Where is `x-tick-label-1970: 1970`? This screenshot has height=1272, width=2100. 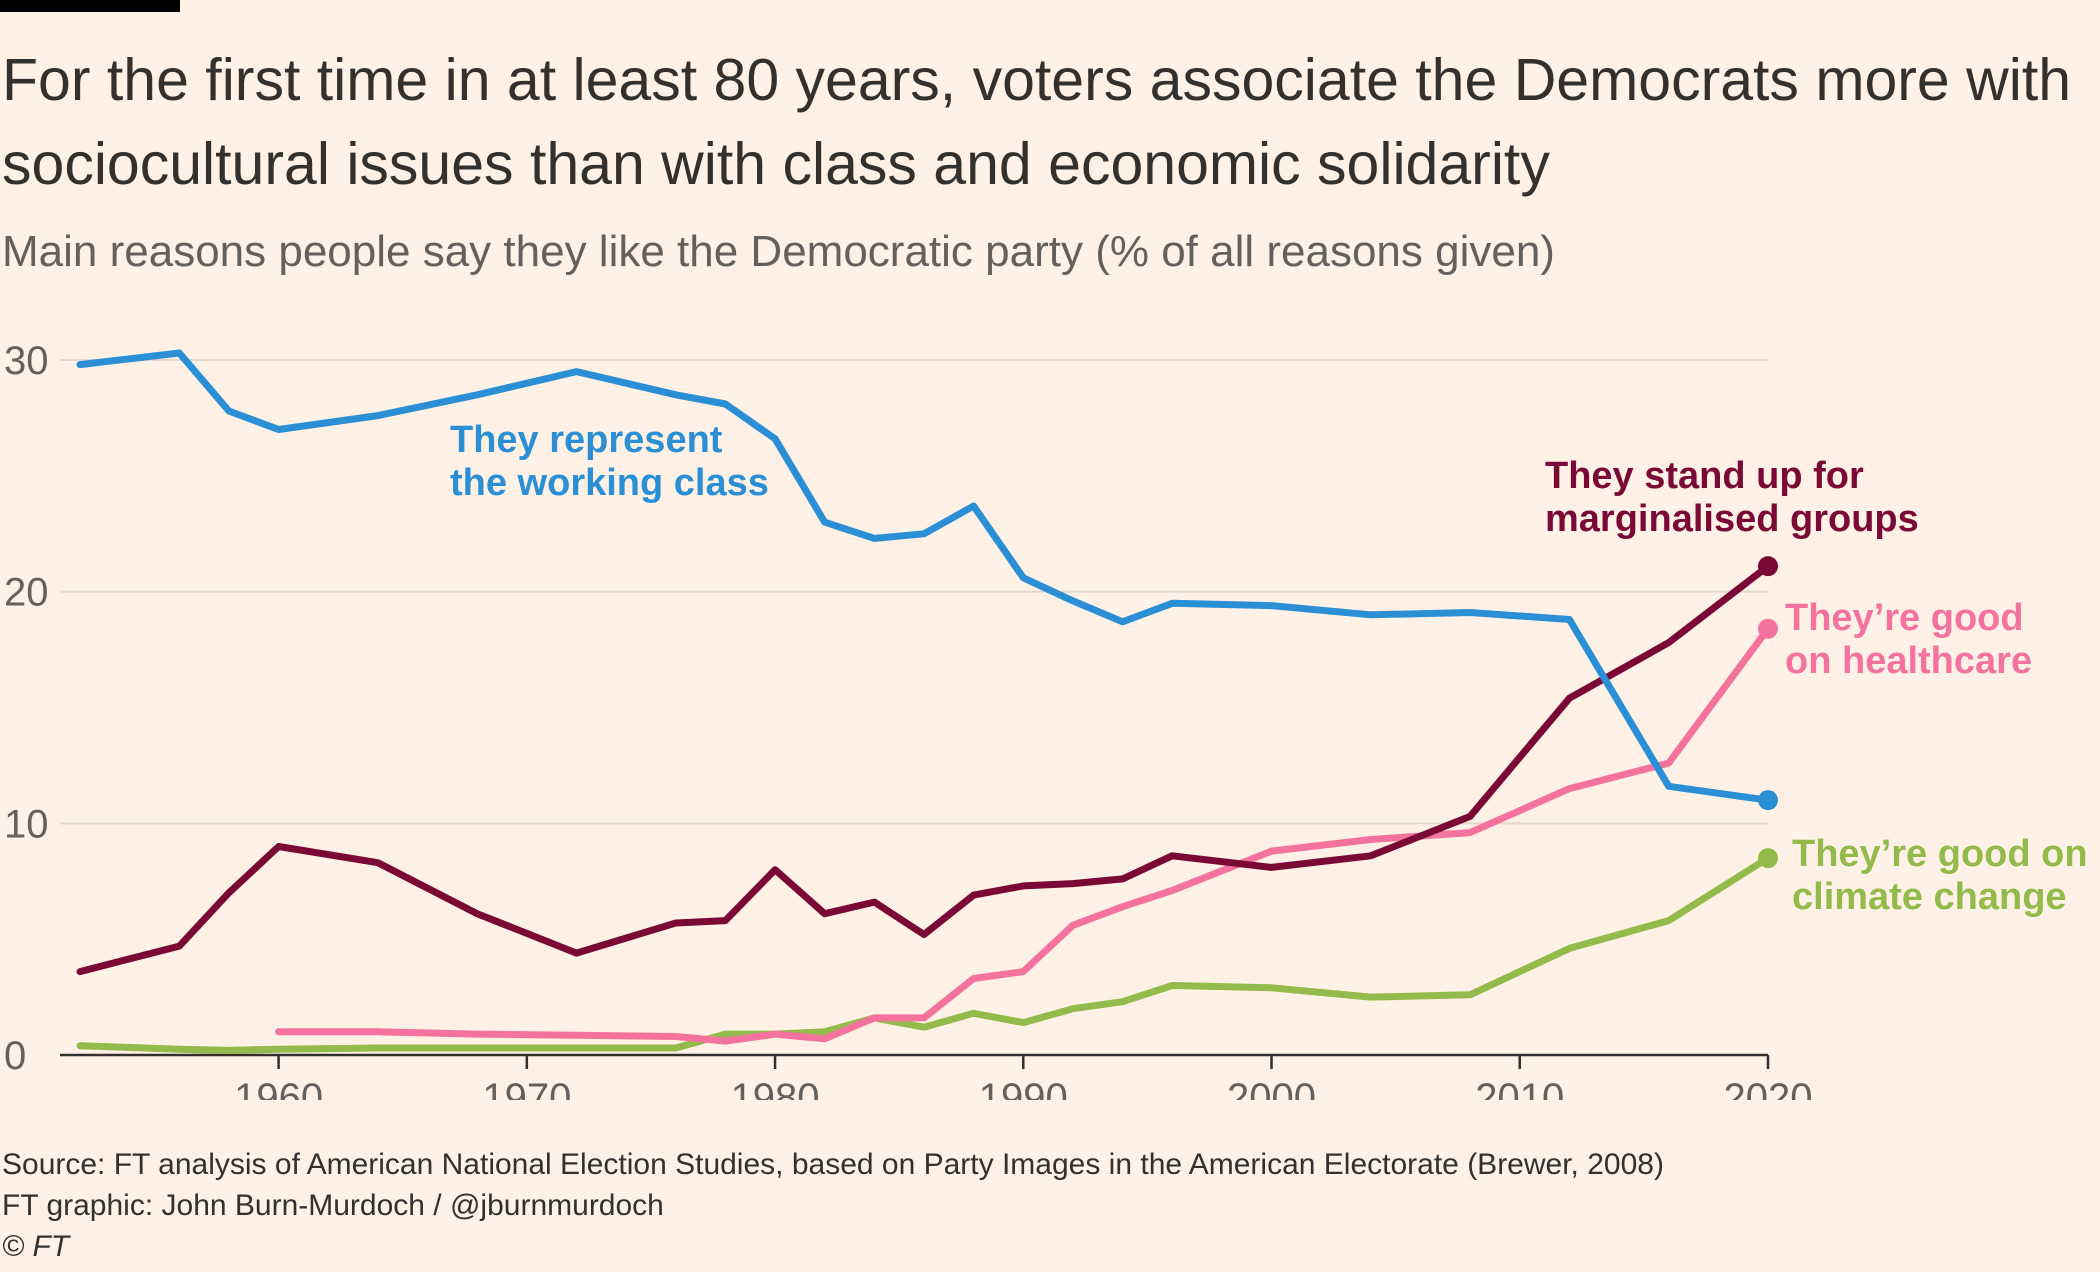 x-tick-label-1970: 1970 is located at coordinates (526, 1088).